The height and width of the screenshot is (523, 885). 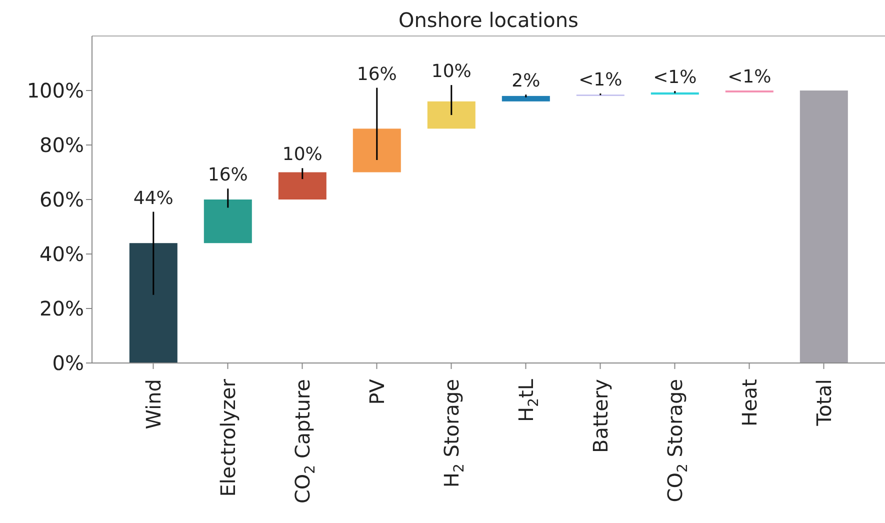 What do you see at coordinates (153, 198) in the screenshot?
I see `data-label: 44%` at bounding box center [153, 198].